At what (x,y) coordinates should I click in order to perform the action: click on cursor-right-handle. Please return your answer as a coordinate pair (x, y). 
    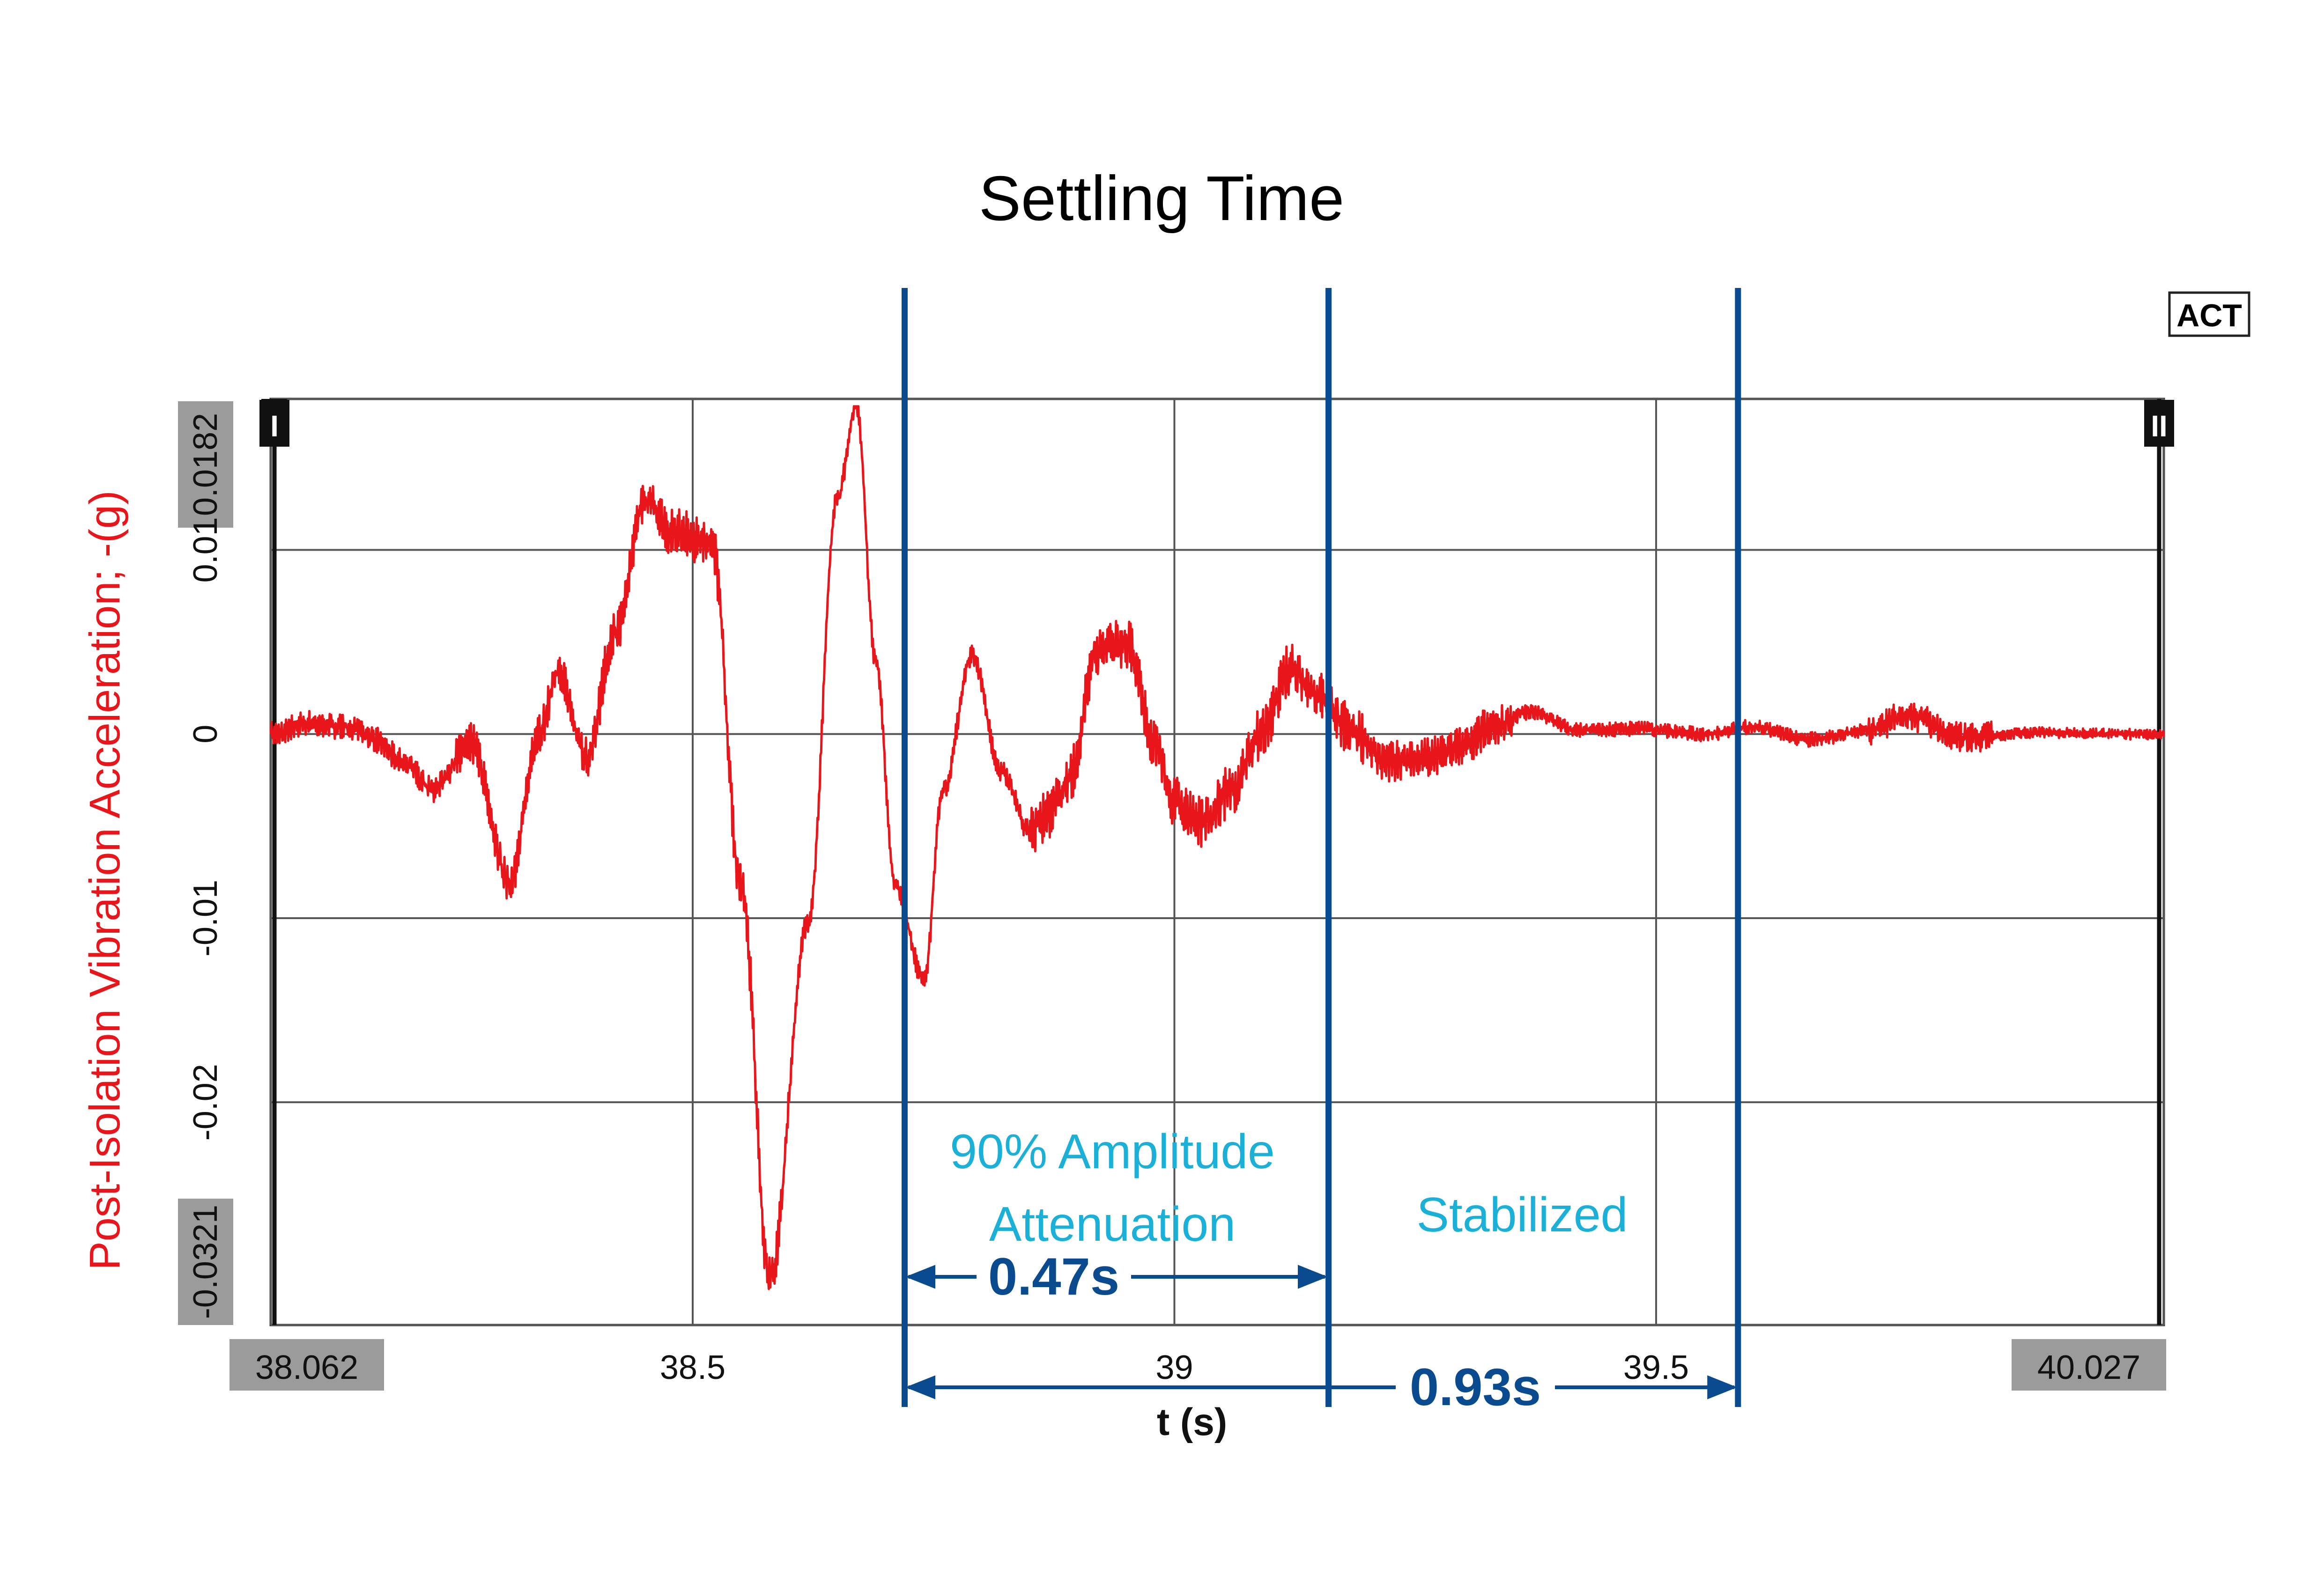
    Looking at the image, I should click on (2159, 423).